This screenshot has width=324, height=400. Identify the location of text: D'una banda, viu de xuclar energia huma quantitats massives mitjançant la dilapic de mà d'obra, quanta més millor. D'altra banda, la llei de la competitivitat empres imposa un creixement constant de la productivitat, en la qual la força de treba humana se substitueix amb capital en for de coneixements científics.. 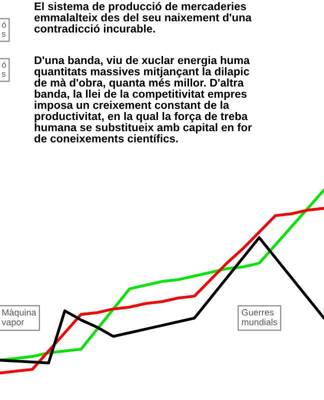
(143, 99).